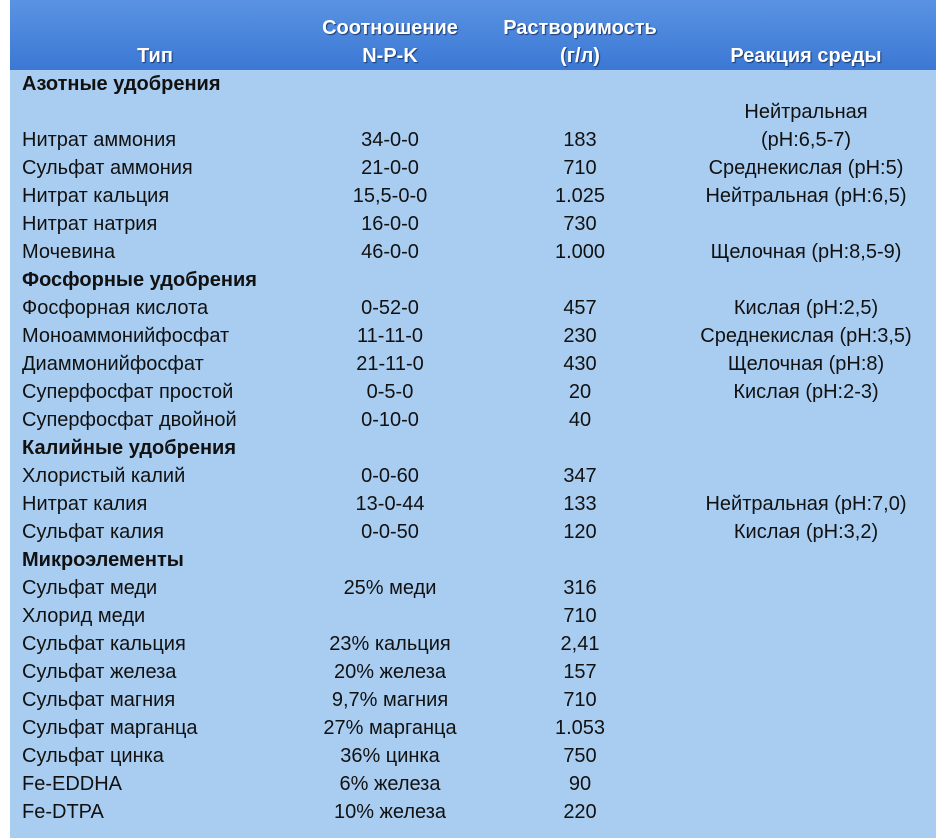 This screenshot has height=838, width=946. Describe the element at coordinates (390, 700) in the screenshot. I see `npk-cell: 9,7% магния` at that location.